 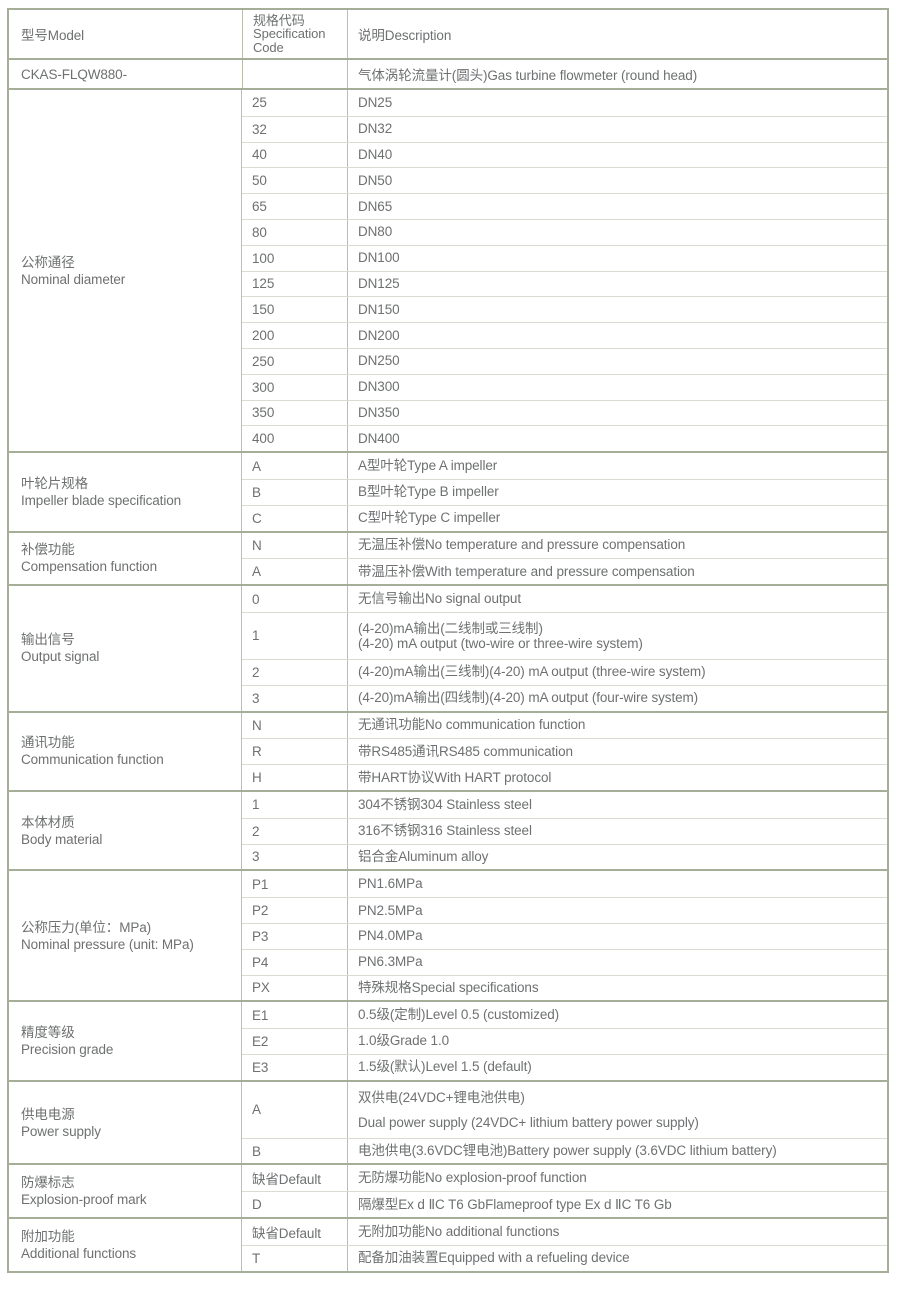 I want to click on table-row: 3 铝合金Aluminum alloy, so click(x=564, y=856).